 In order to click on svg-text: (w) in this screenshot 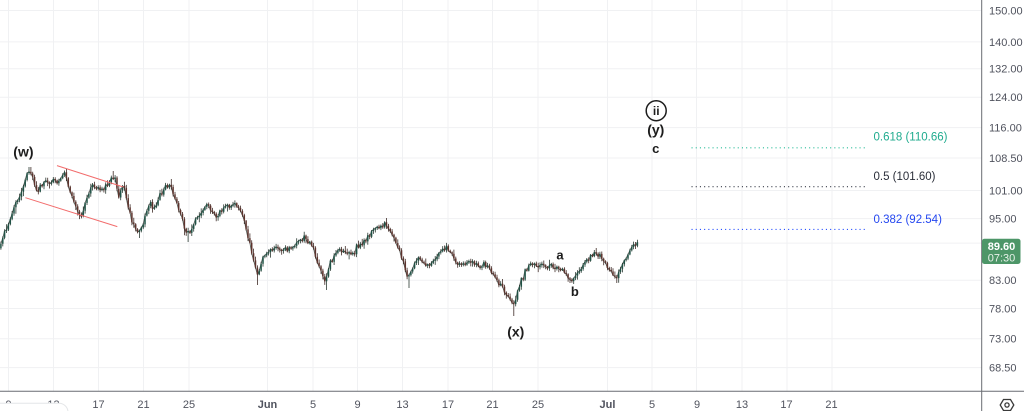, I will do `click(23, 151)`.